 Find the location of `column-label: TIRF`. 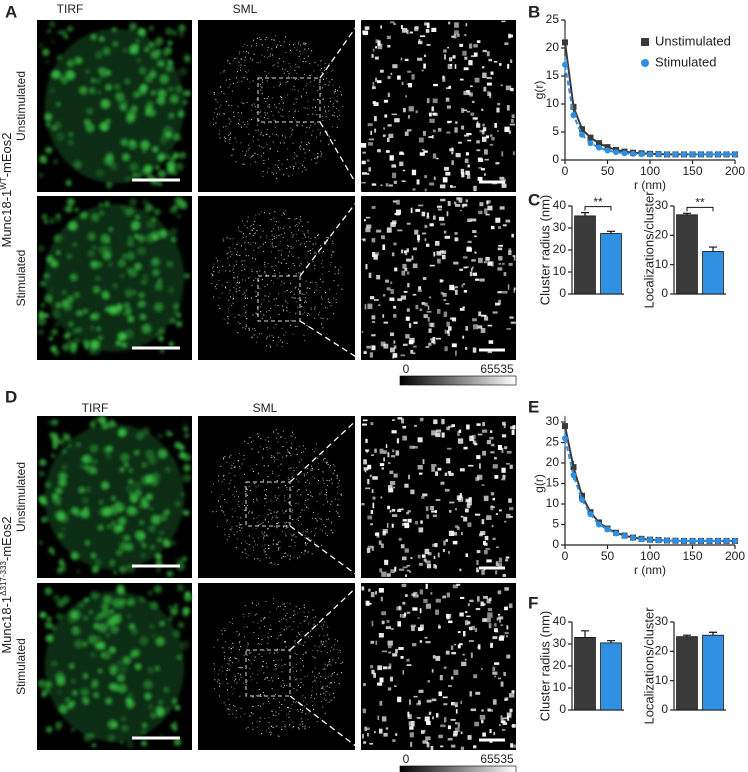

column-label: TIRF is located at coordinates (95, 408).